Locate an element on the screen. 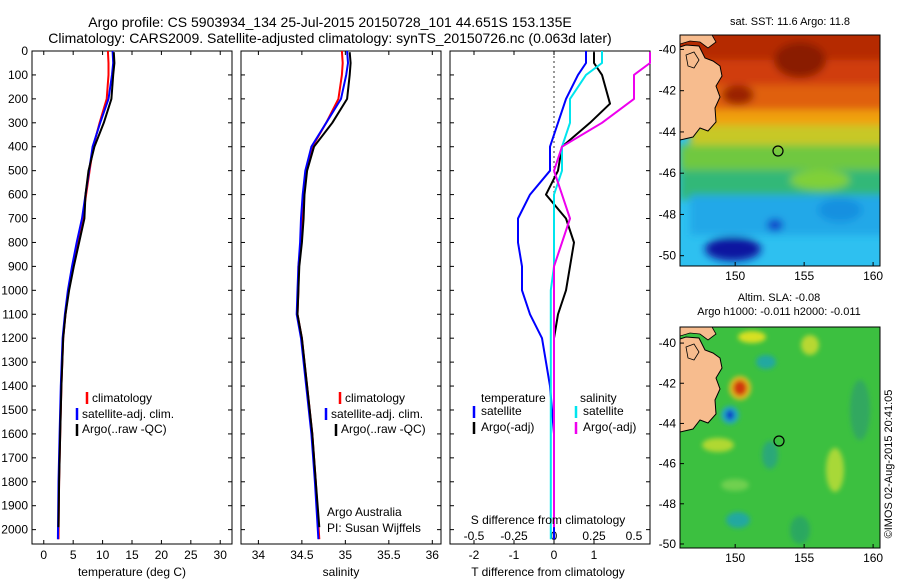 The width and height of the screenshot is (900, 580). legend-label-argo-sal: Argo(..raw -QC) is located at coordinates (383, 429).